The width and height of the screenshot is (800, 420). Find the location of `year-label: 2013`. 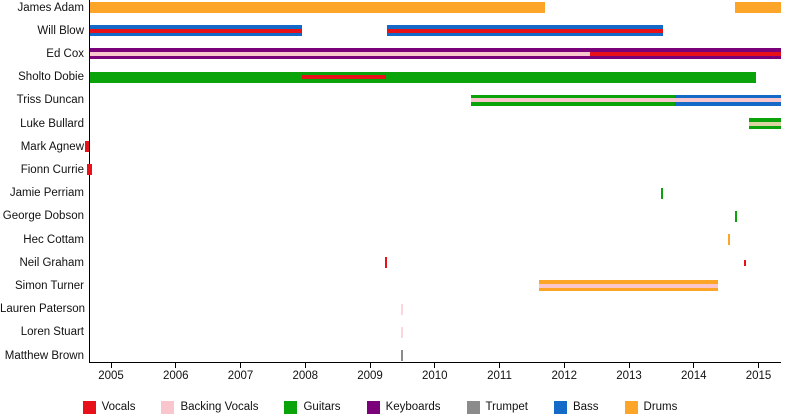

year-label: 2013 is located at coordinates (629, 376).